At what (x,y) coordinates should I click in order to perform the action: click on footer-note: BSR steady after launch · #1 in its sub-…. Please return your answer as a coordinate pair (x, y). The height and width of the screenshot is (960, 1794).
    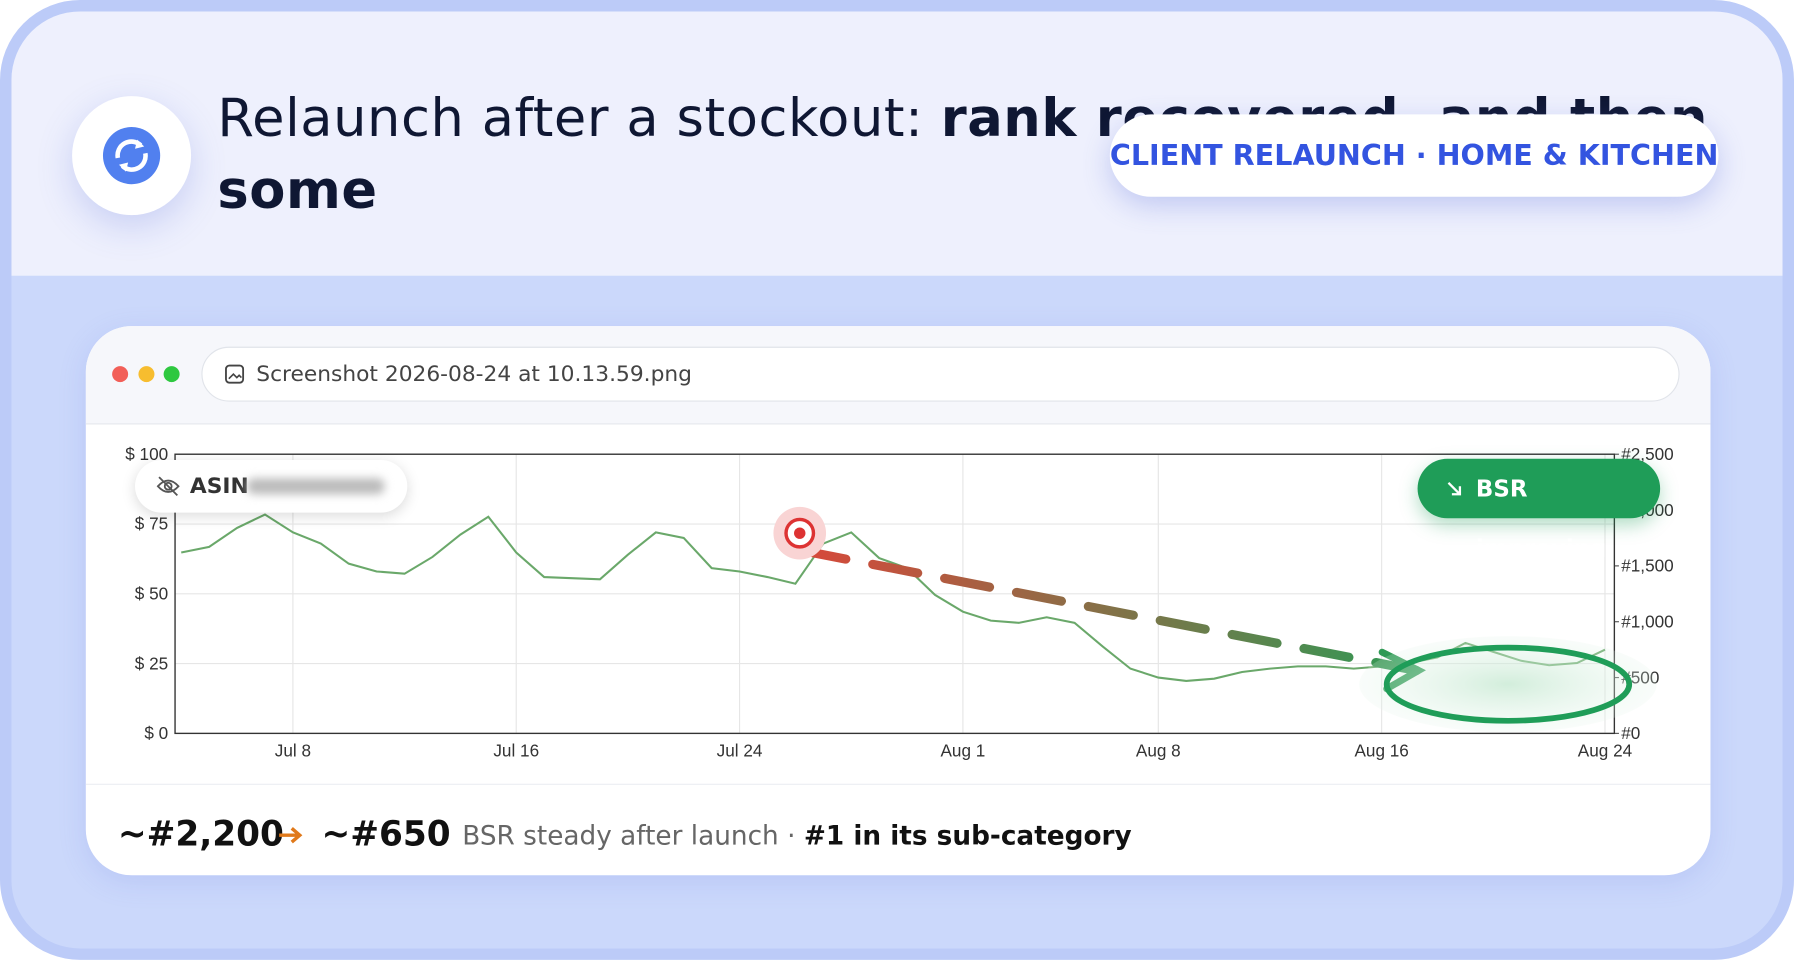
    Looking at the image, I should click on (796, 836).